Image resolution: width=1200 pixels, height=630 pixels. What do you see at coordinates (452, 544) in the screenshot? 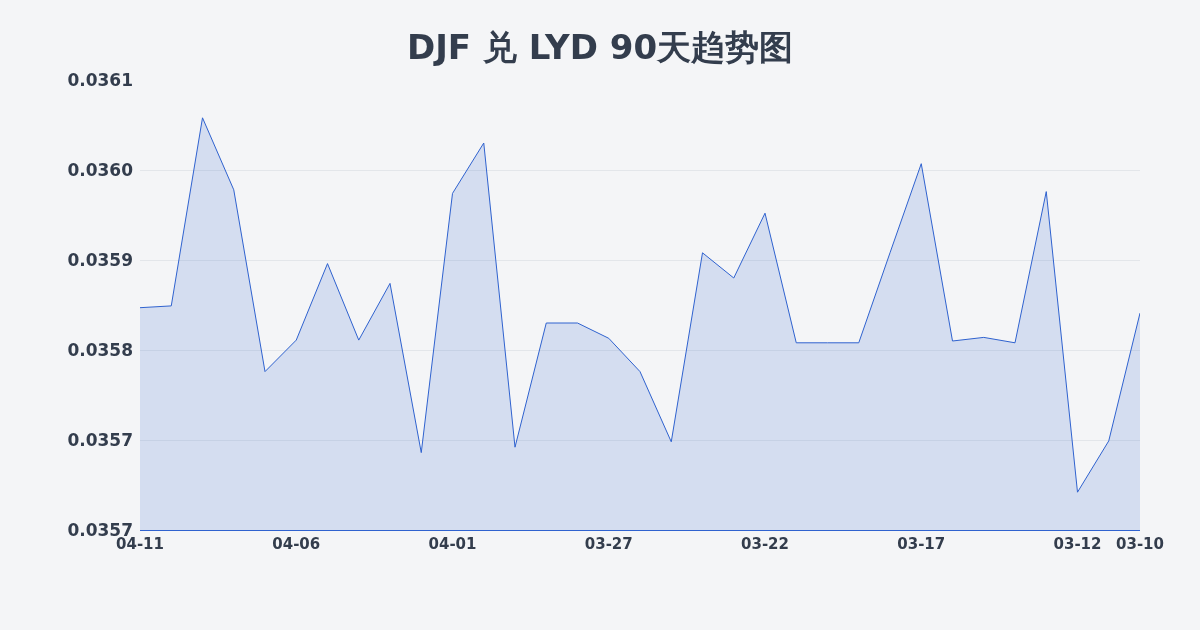
I see `x-tick-label: 04-01` at bounding box center [452, 544].